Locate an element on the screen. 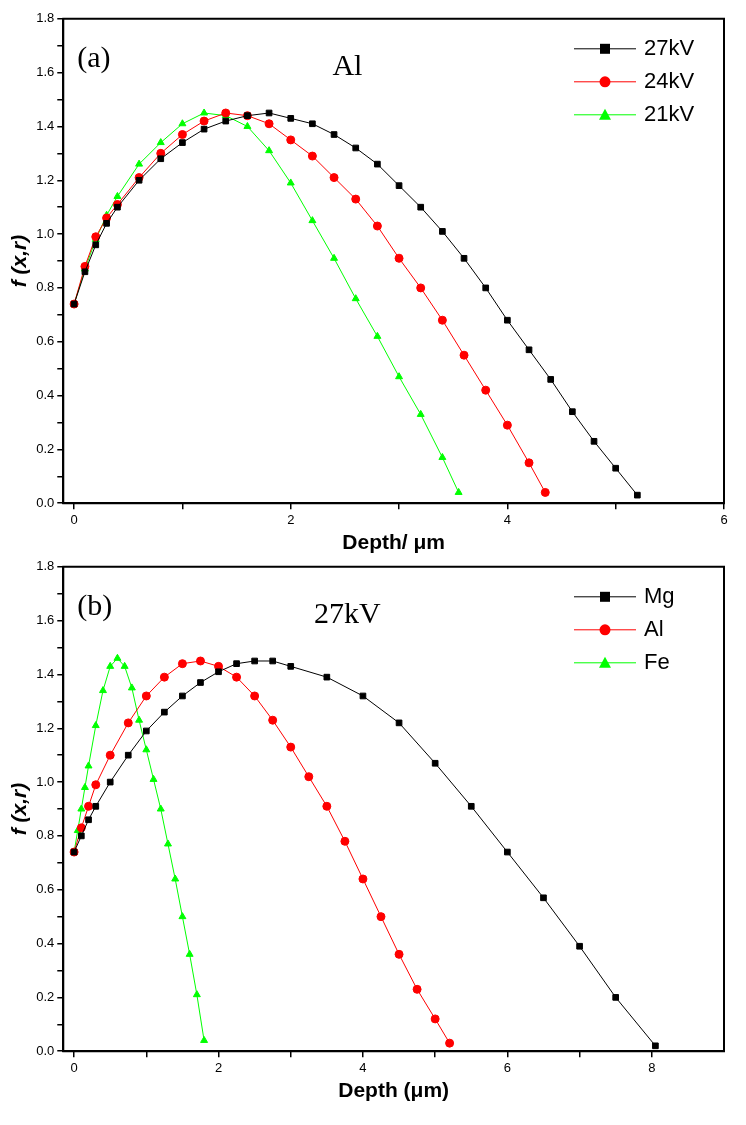  annotation: (b) is located at coordinates (95, 604).